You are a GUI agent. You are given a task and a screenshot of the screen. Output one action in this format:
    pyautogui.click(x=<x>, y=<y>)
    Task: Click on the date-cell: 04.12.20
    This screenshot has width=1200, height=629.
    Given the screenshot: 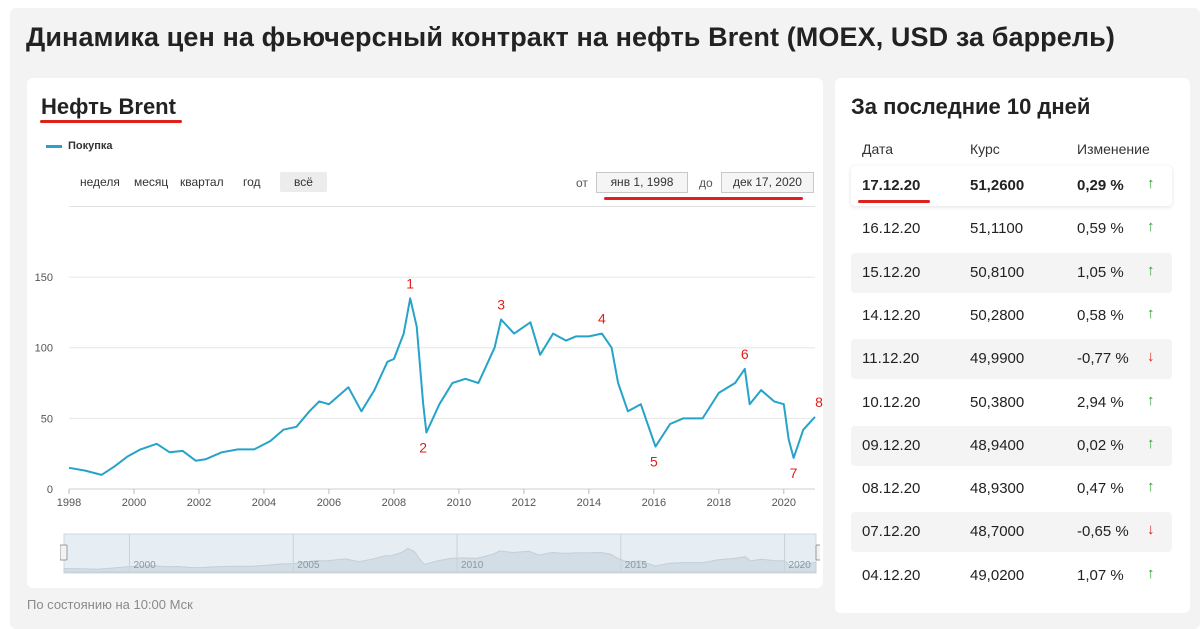 What is the action you would take?
    pyautogui.click(x=891, y=575)
    